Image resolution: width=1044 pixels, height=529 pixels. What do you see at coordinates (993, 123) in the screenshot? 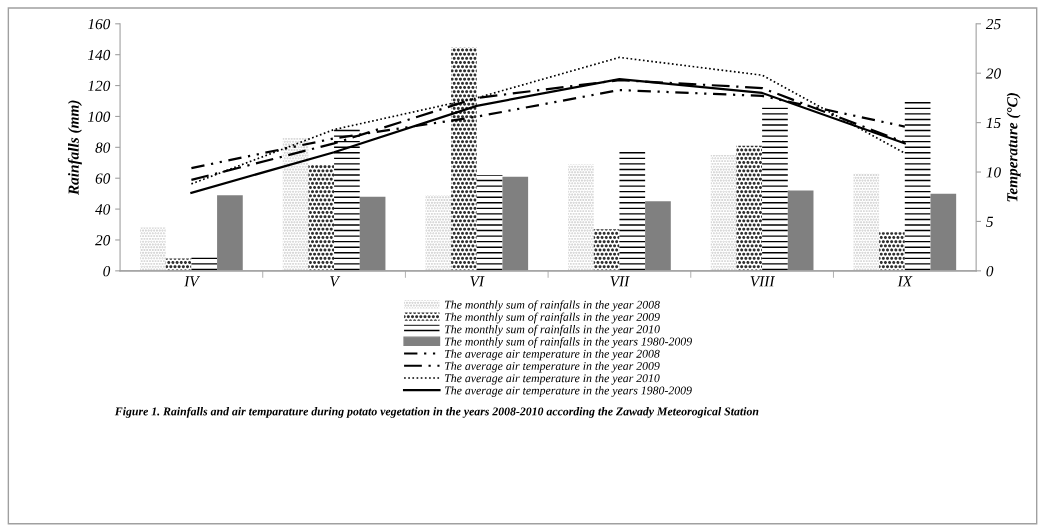
I see `y2-tick-label: 15` at bounding box center [993, 123].